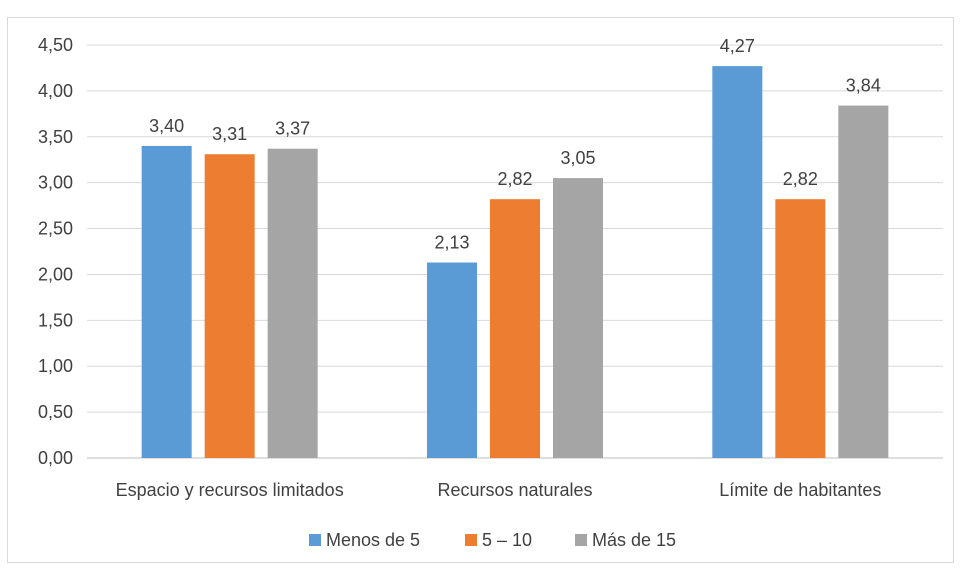 This screenshot has width=962, height=570. What do you see at coordinates (863, 86) in the screenshot?
I see `data-label: 3,84` at bounding box center [863, 86].